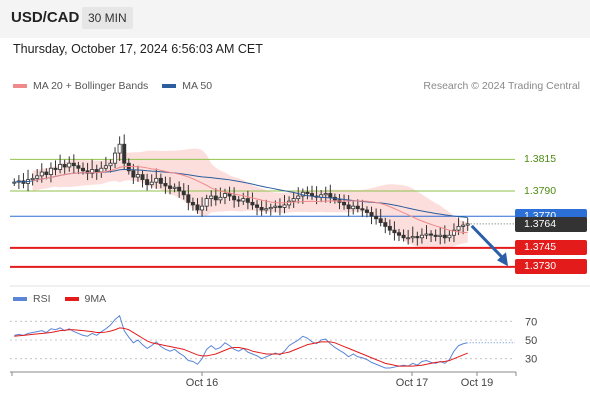 This screenshot has height=400, width=590. I want to click on ma9-swatch-icon, so click(71, 299).